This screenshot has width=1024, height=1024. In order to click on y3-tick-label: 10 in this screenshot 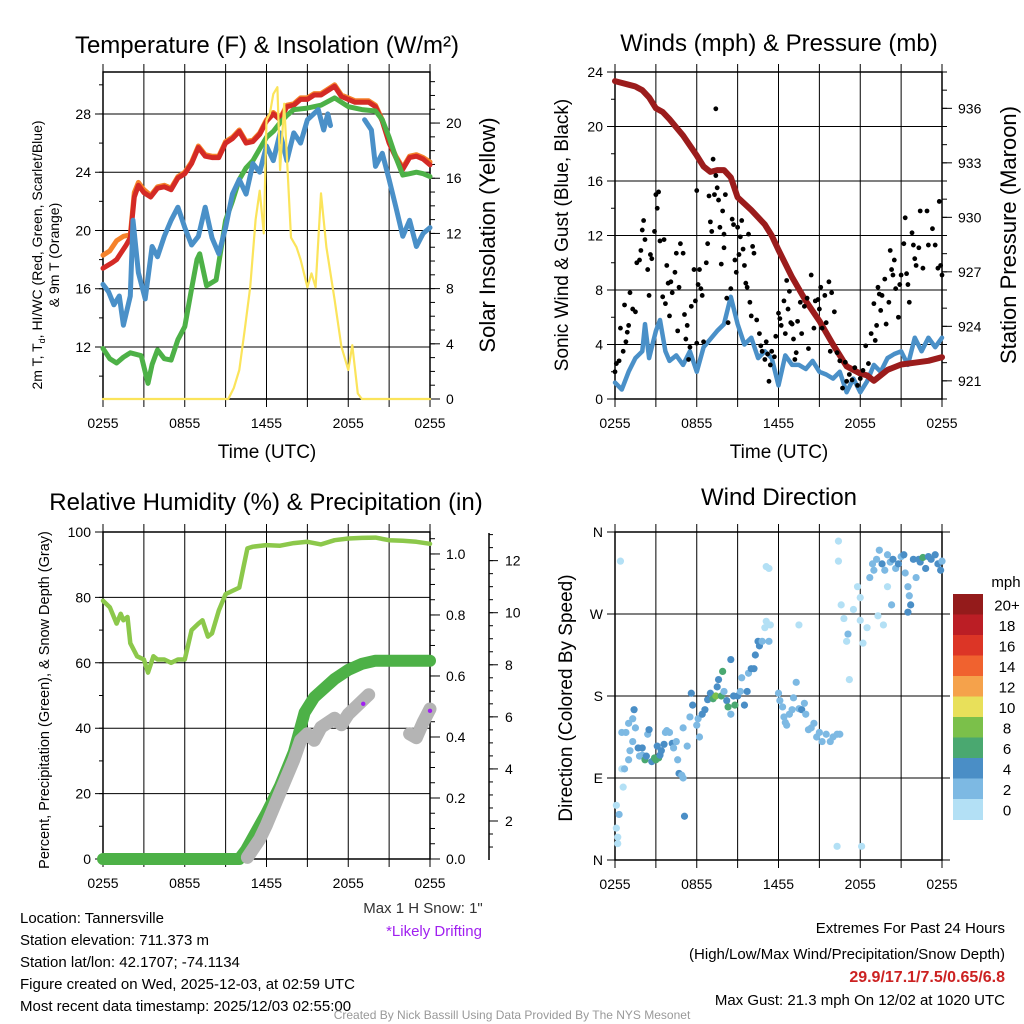, I will do `click(513, 613)`.